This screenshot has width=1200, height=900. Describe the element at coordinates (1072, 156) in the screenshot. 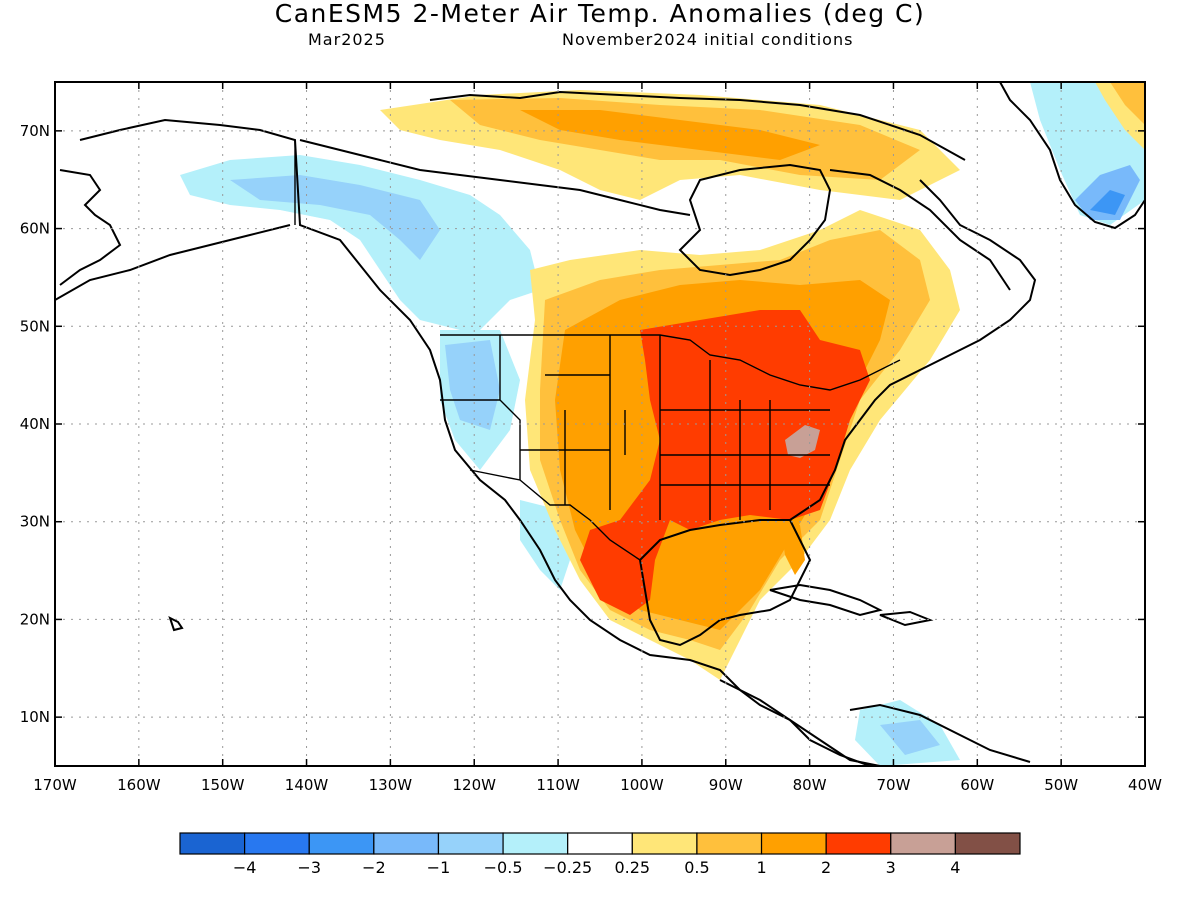

I see `greenland-coast` at that location.